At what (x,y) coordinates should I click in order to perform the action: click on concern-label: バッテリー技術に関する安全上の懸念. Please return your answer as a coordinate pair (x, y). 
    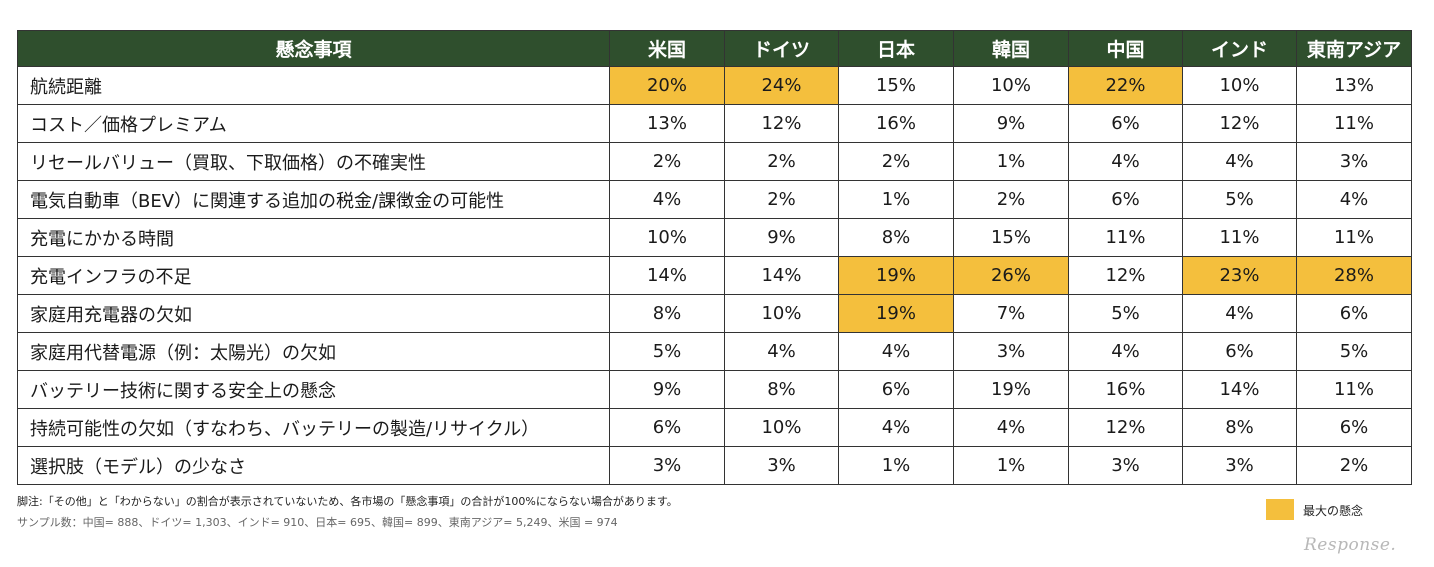
    Looking at the image, I should click on (313, 389).